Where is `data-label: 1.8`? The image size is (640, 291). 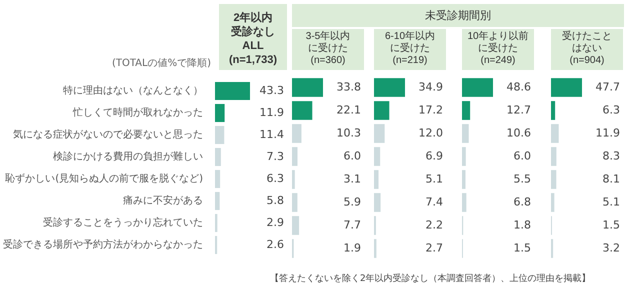
data-label: 1.8 is located at coordinates (522, 225).